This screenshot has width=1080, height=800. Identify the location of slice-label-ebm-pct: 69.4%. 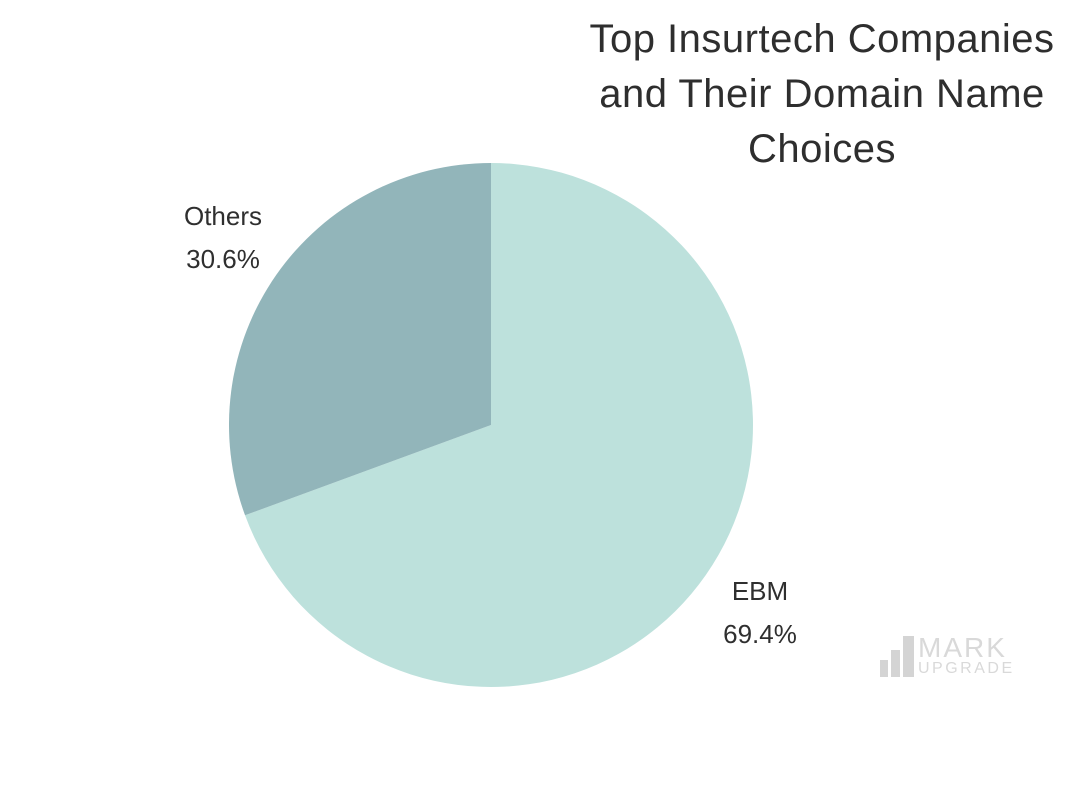
(760, 634).